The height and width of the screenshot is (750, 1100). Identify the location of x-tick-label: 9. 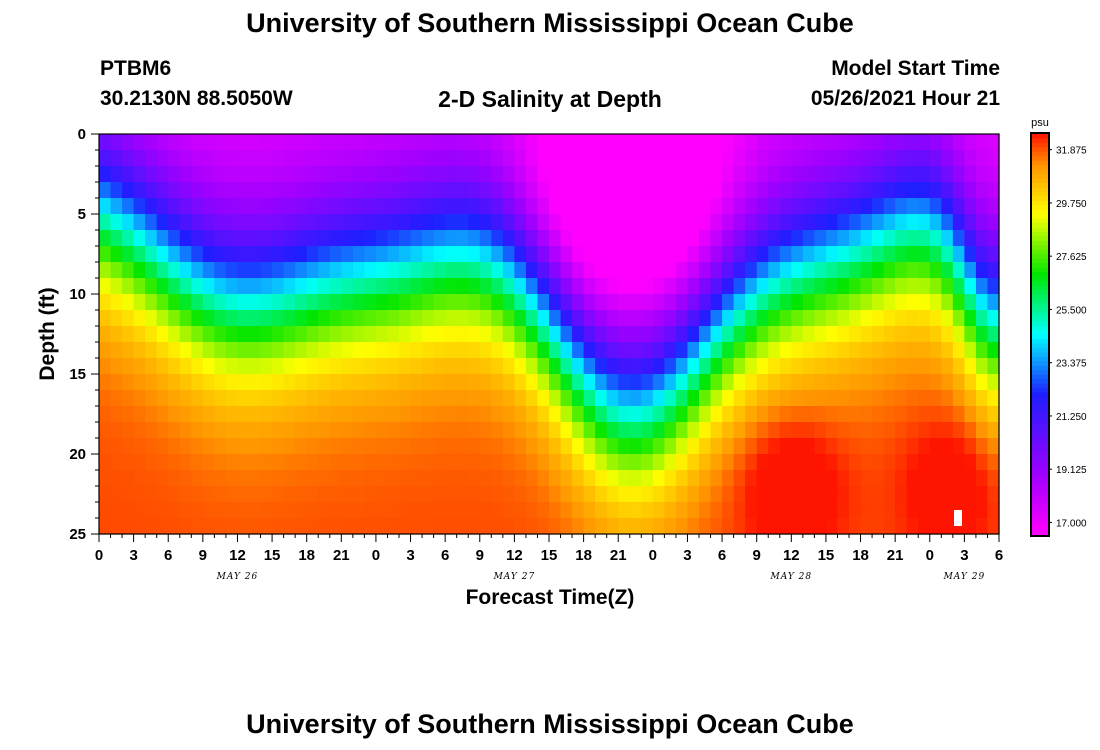
(480, 555).